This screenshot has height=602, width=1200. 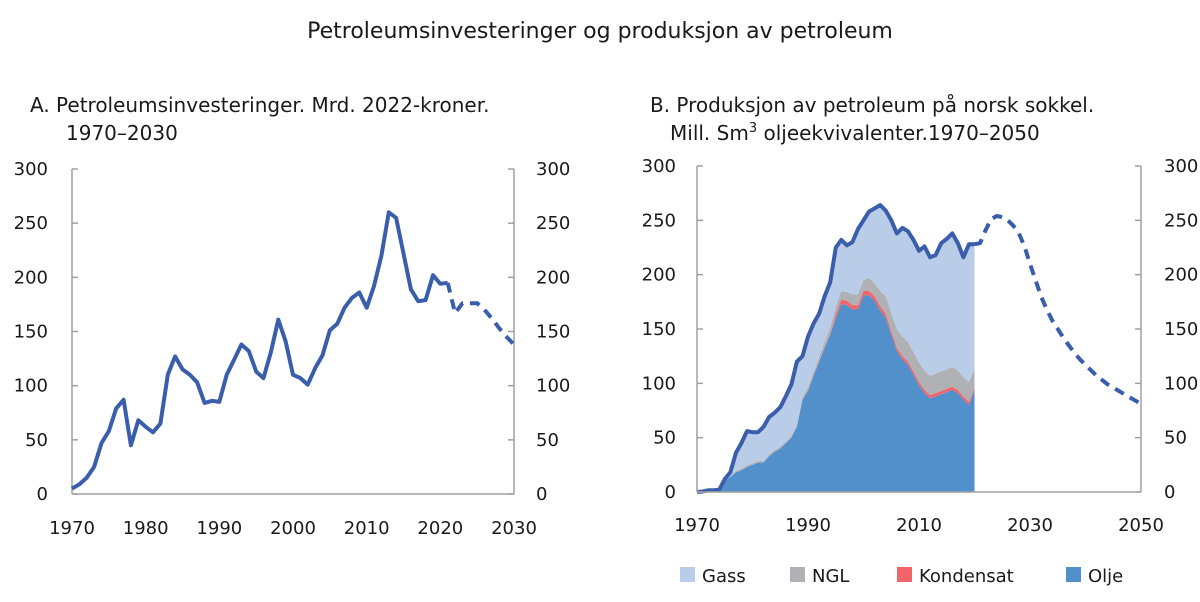 I want to click on chart-b-subtitle-sup: 3, so click(x=753, y=128).